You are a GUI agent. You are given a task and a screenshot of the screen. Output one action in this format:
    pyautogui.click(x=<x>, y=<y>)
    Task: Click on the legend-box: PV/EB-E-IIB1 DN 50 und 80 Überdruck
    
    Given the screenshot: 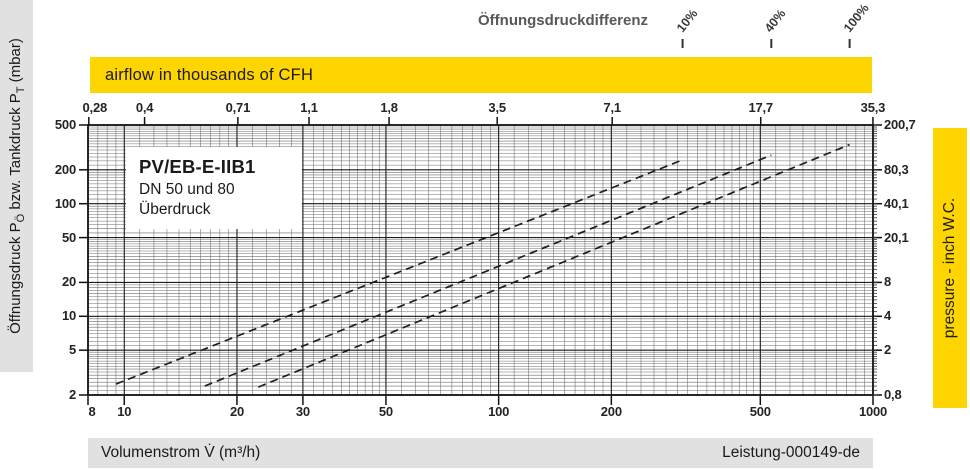 What is the action you would take?
    pyautogui.click(x=214, y=188)
    